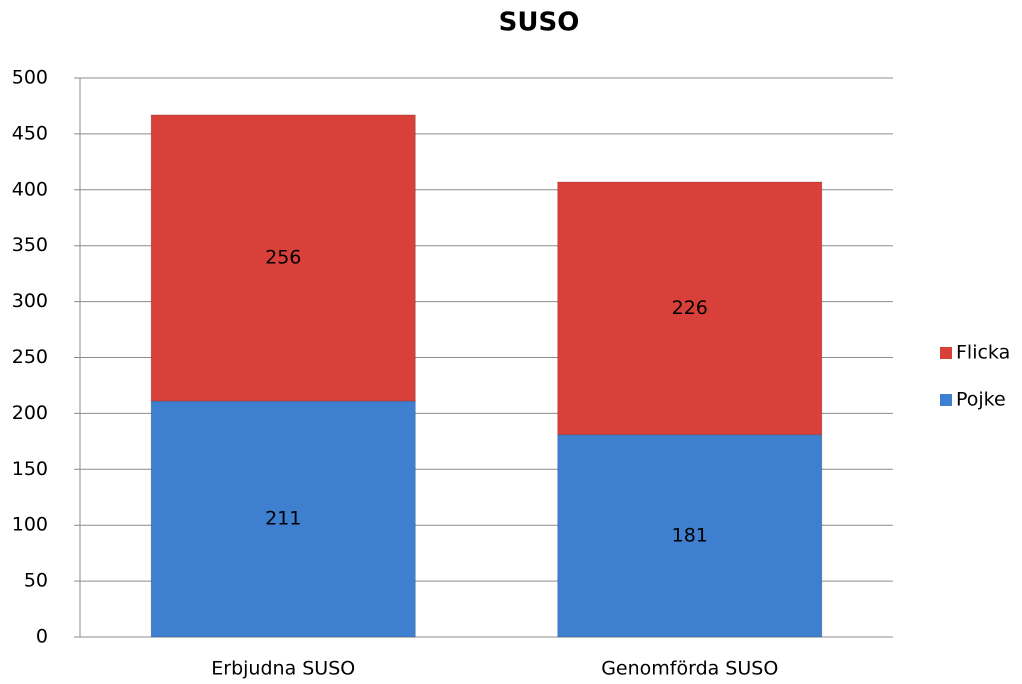 This screenshot has height=684, width=1022. Describe the element at coordinates (283, 669) in the screenshot. I see `x-tick-label: Erbjudna SUSO` at that location.